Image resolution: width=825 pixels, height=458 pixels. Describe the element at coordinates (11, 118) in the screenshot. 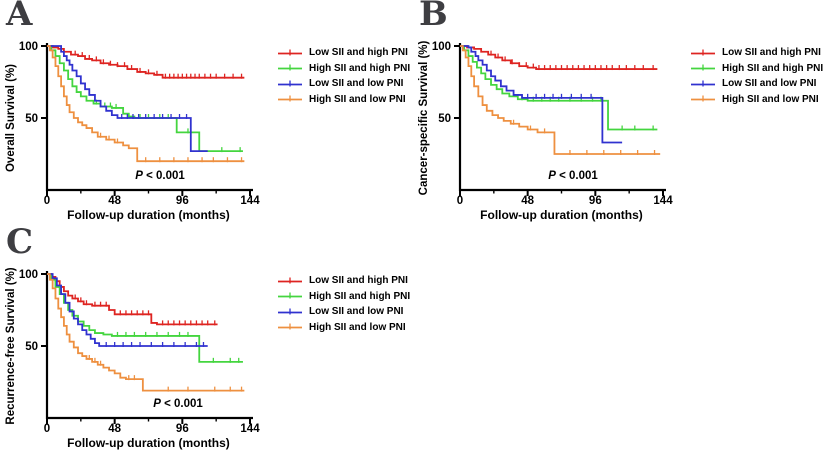

I see `y-axis-title: Overall Survival (%)` at that location.